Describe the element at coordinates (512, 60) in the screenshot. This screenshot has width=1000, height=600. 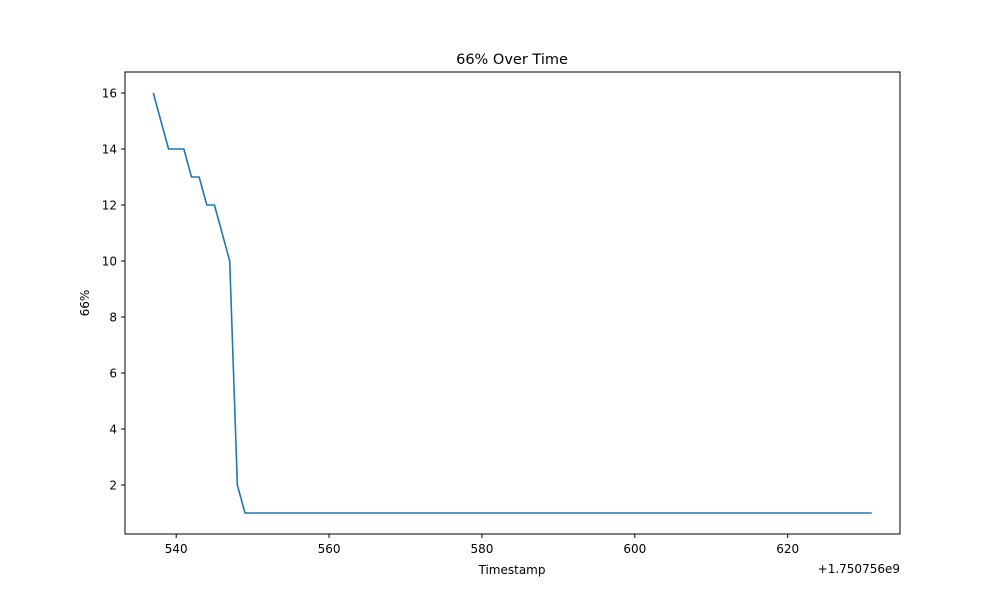
I see `chart-title: 66% Over Time` at that location.